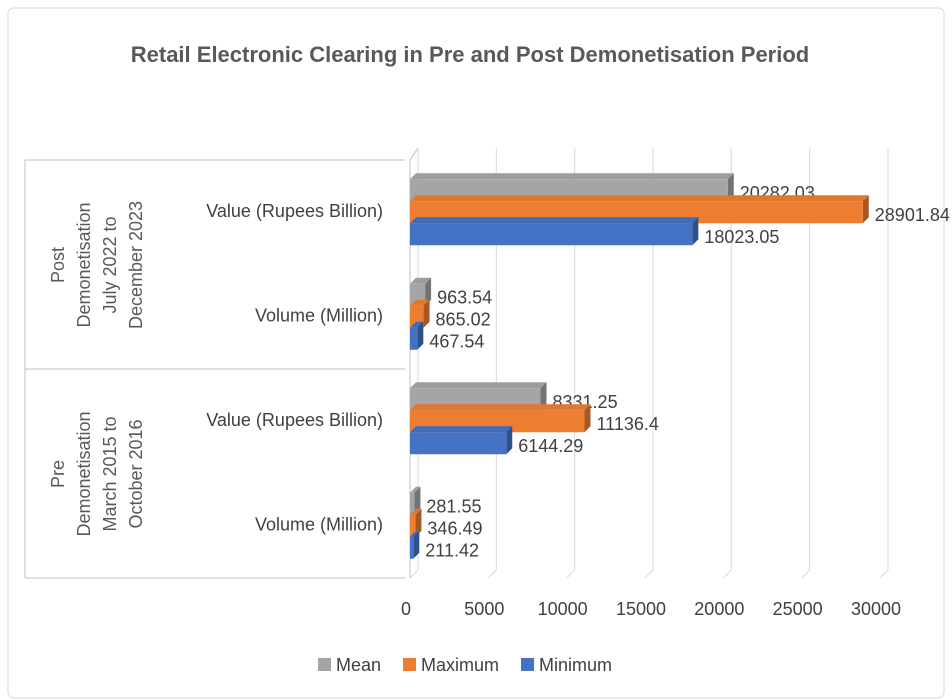  Describe the element at coordinates (575, 665) in the screenshot. I see `legend-label: Minimum` at that location.